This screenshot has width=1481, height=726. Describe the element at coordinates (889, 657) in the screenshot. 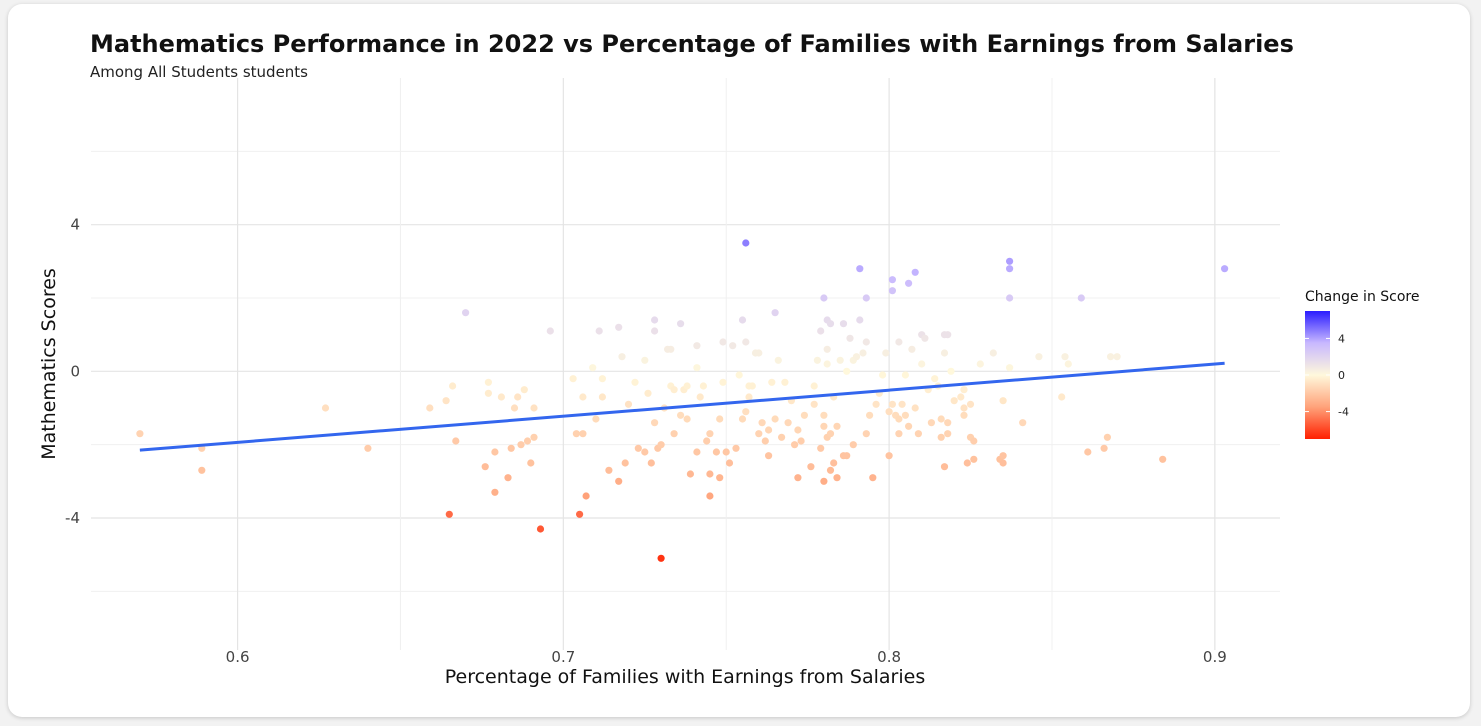

I see `x-tick-label: 0.8` at that location.